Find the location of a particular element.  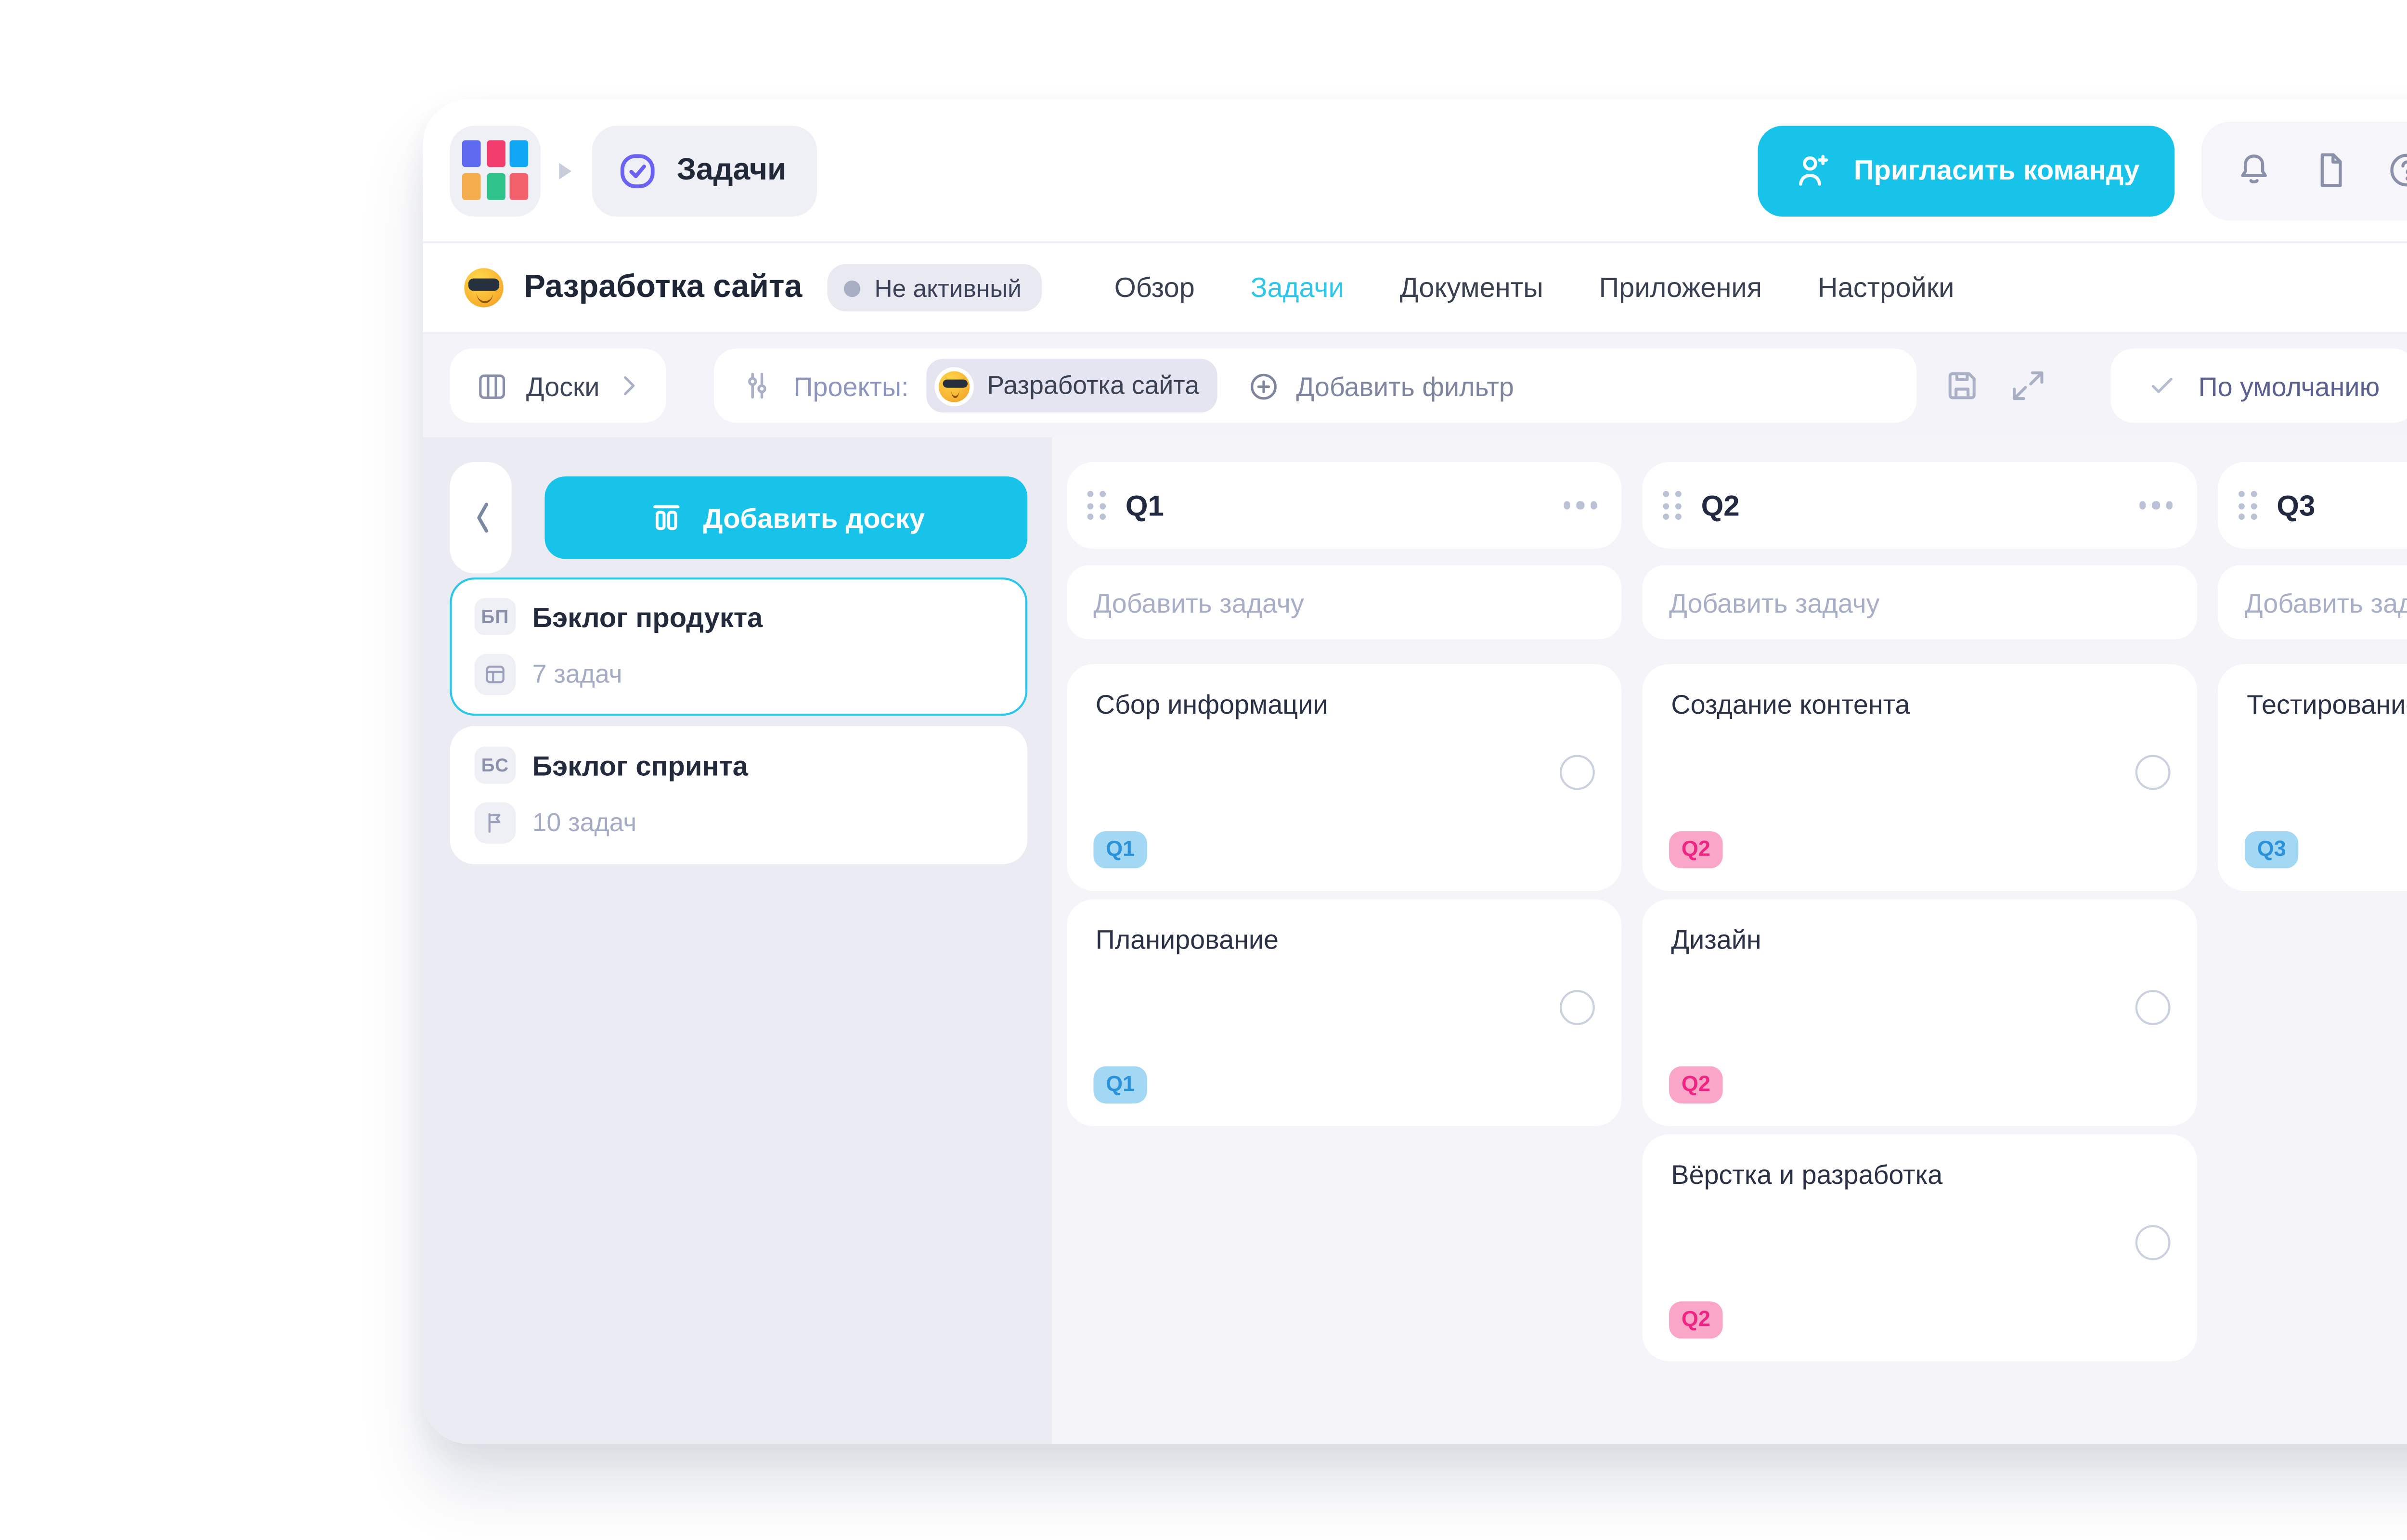

bell-icon is located at coordinates (2254, 169).